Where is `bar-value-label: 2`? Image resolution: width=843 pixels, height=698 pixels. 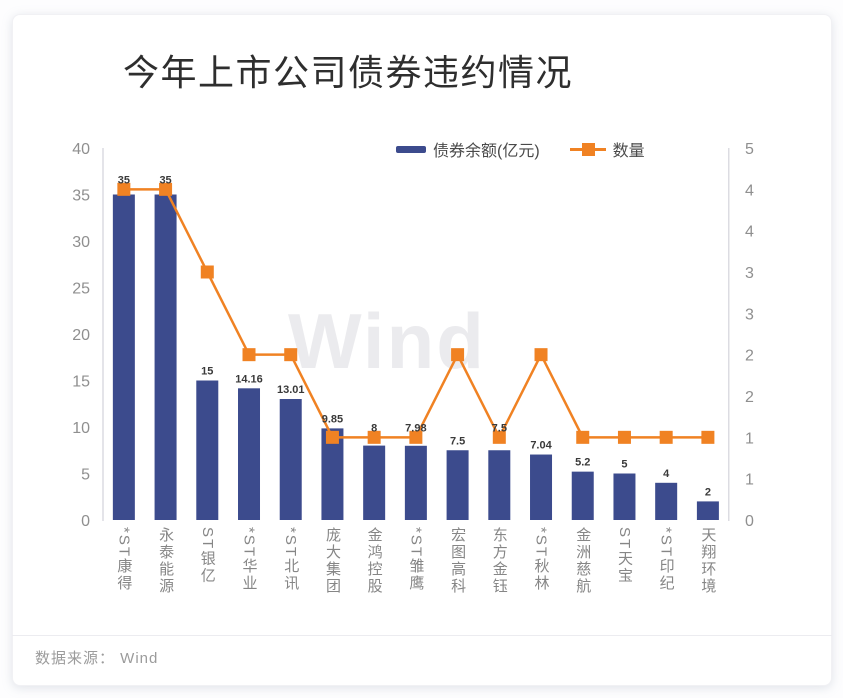
bar-value-label: 2 is located at coordinates (708, 492).